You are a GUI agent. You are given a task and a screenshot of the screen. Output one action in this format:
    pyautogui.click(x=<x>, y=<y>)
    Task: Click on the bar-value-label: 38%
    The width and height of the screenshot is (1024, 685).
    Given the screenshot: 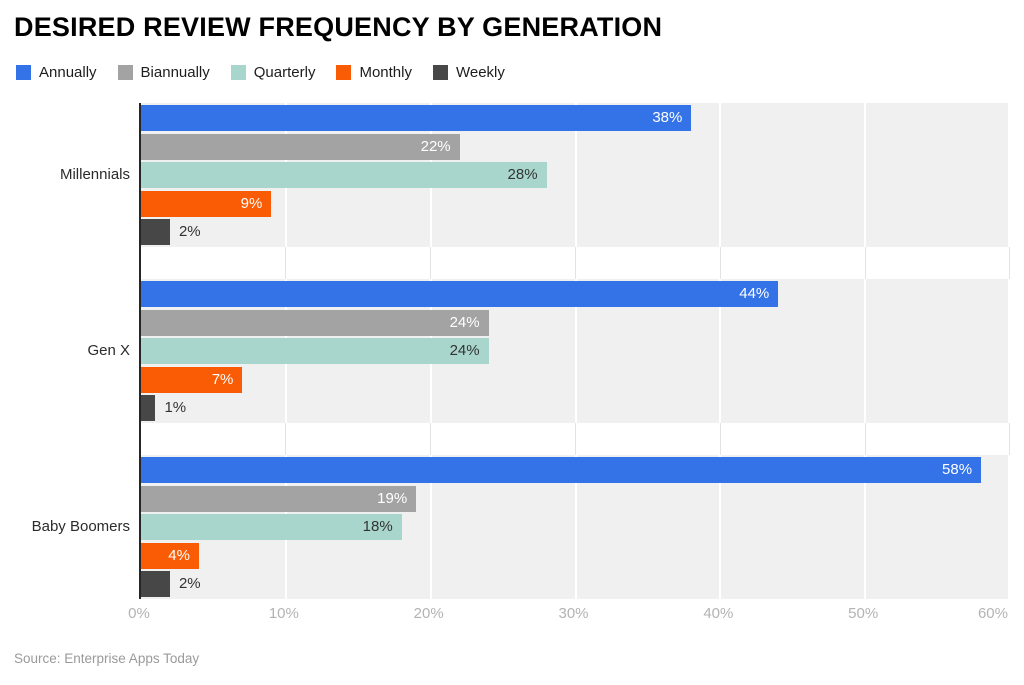 What is the action you would take?
    pyautogui.click(x=667, y=117)
    